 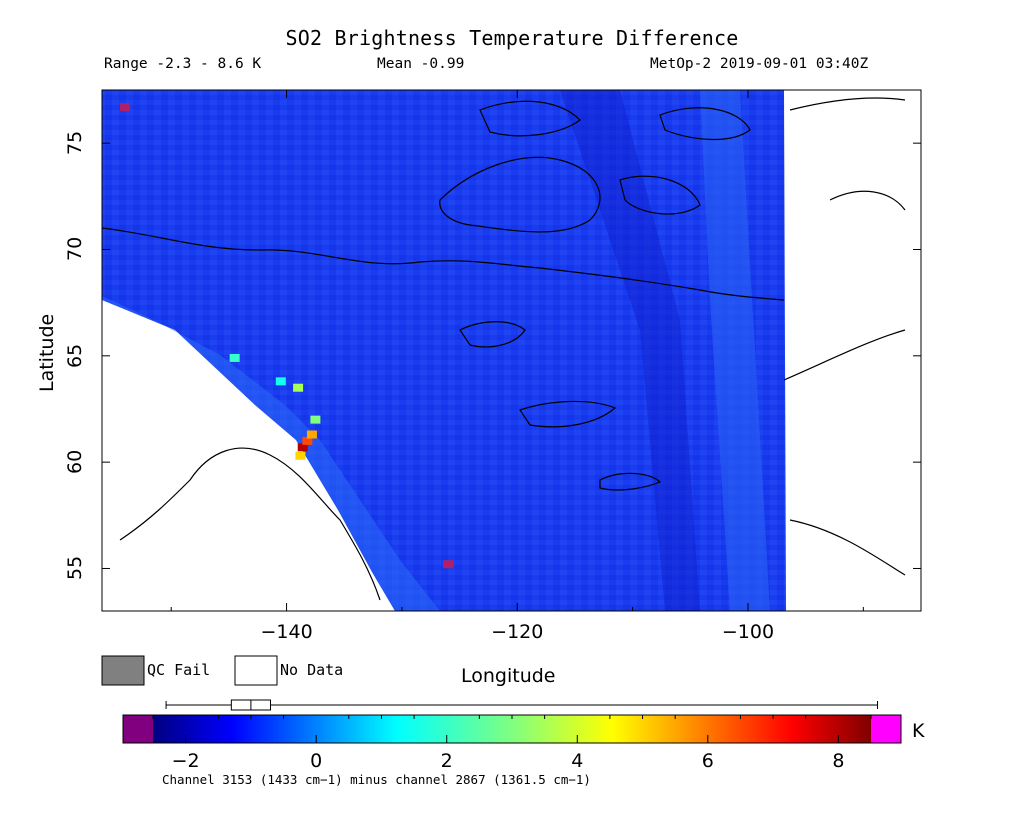 What do you see at coordinates (250, 524) in the screenshot?
I see `alaska-coast` at bounding box center [250, 524].